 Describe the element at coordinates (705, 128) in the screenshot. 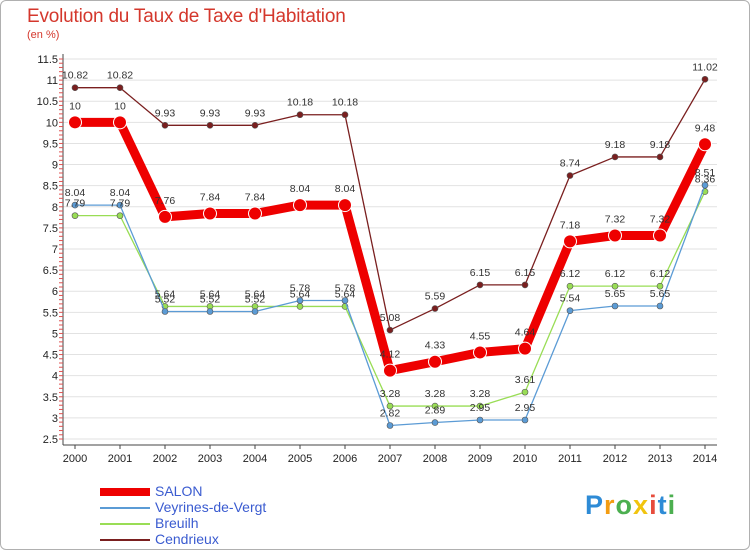

I see `data-label: 9.48` at that location.